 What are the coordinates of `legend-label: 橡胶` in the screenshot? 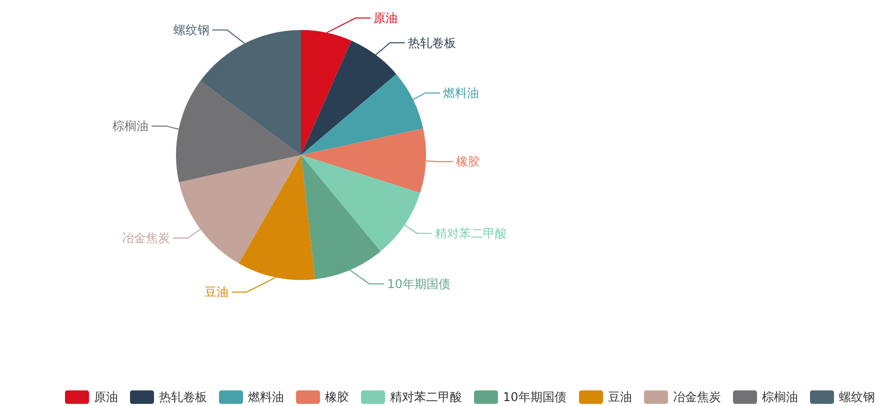 It's located at (337, 397).